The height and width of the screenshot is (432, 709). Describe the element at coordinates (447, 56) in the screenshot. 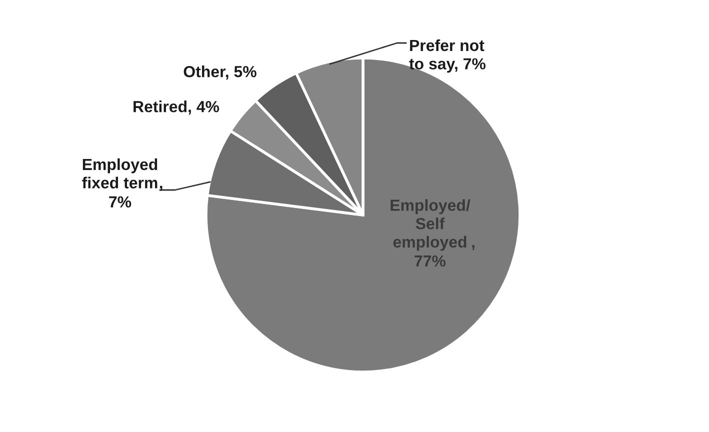

I see `slice-label: Prefer not to say, 7%` at that location.